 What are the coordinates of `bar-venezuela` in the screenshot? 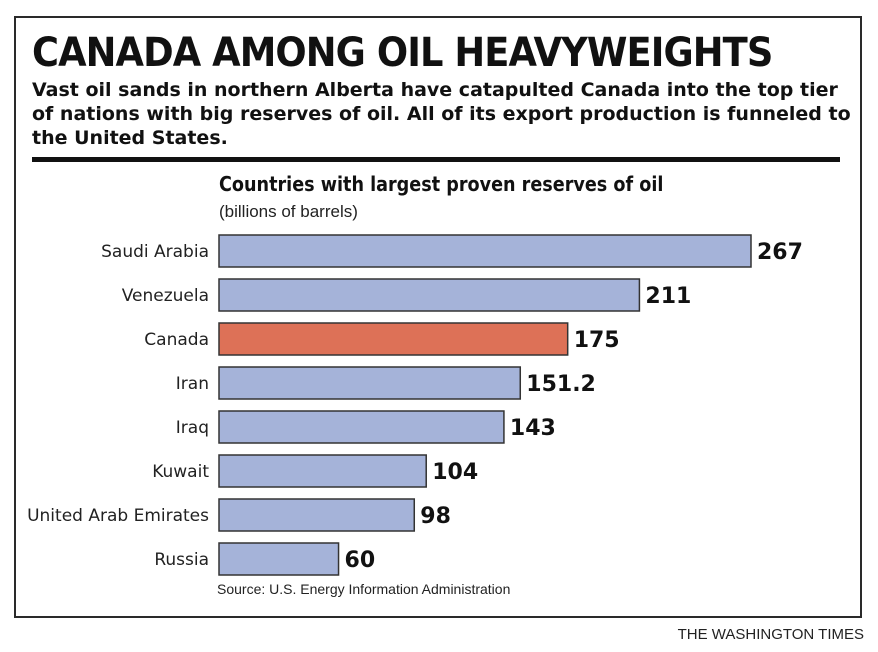 It's located at (429, 295).